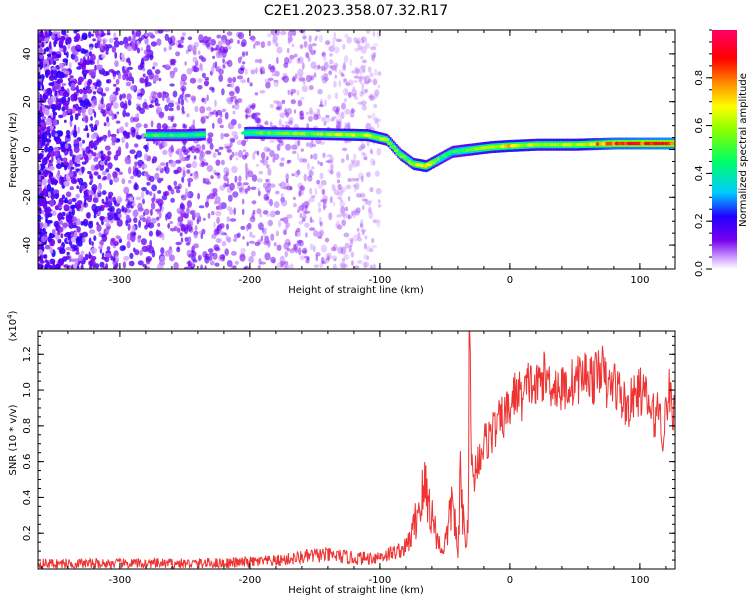  What do you see at coordinates (699, 126) in the screenshot?
I see `colorbar-tick-label: 0.6` at bounding box center [699, 126].